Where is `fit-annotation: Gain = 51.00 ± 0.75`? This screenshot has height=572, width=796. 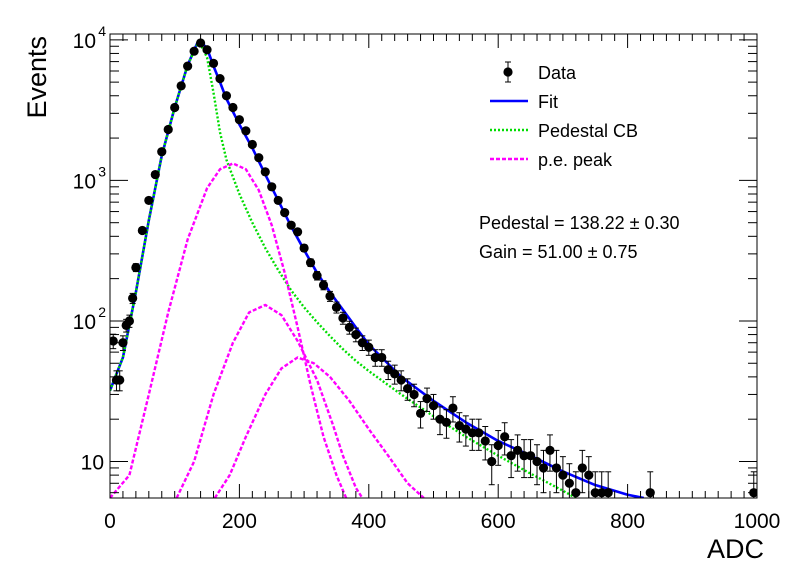
fit-annotation: Gain = 51.00 ± 0.75 is located at coordinates (558, 252).